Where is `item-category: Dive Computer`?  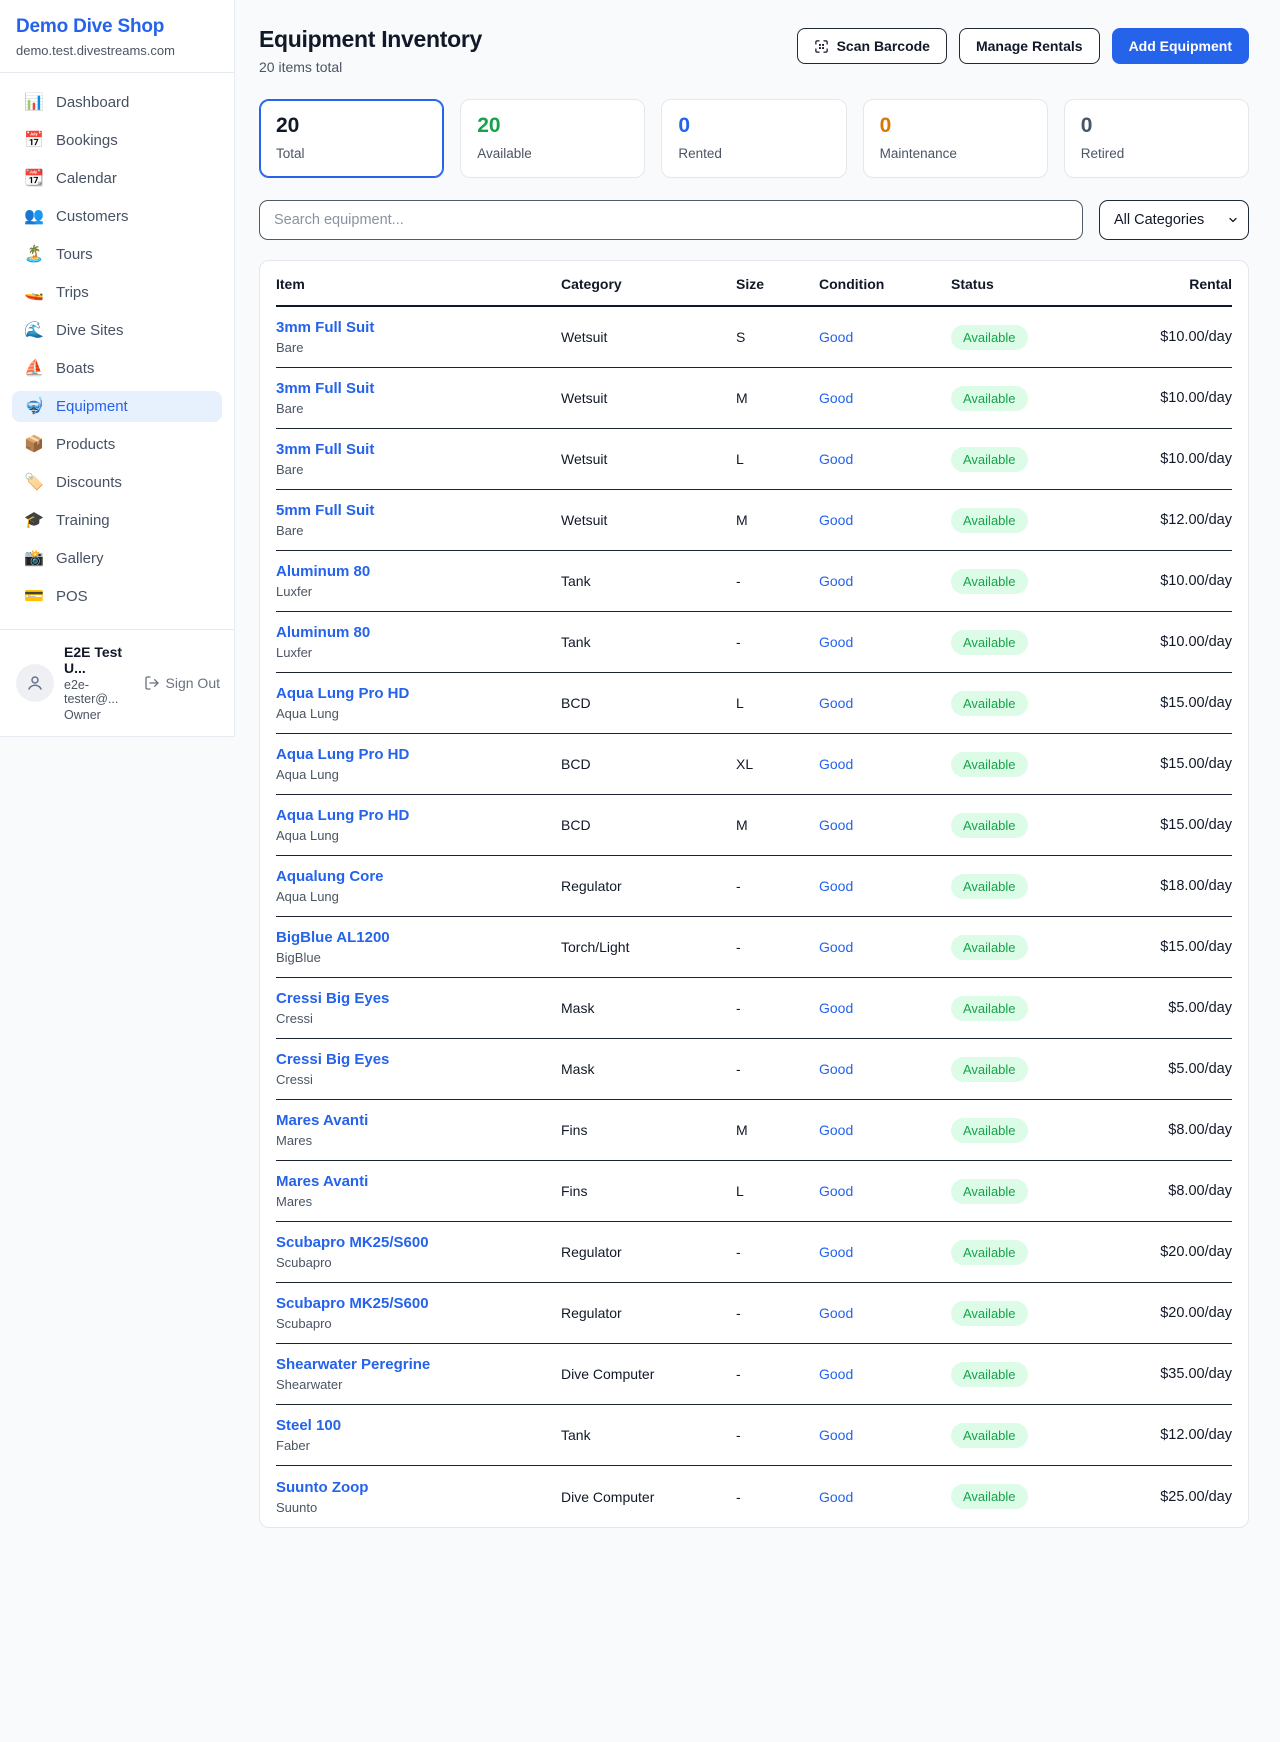
item-category: Dive Computer is located at coordinates (608, 1374).